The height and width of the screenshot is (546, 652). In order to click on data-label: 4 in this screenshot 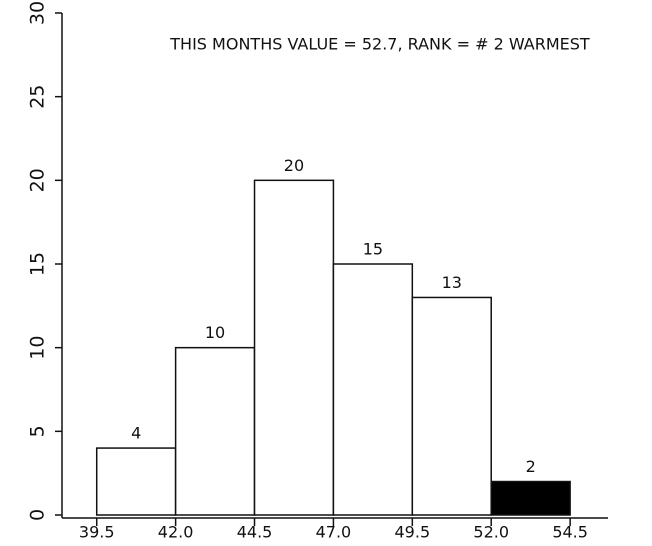, I will do `click(136, 433)`.